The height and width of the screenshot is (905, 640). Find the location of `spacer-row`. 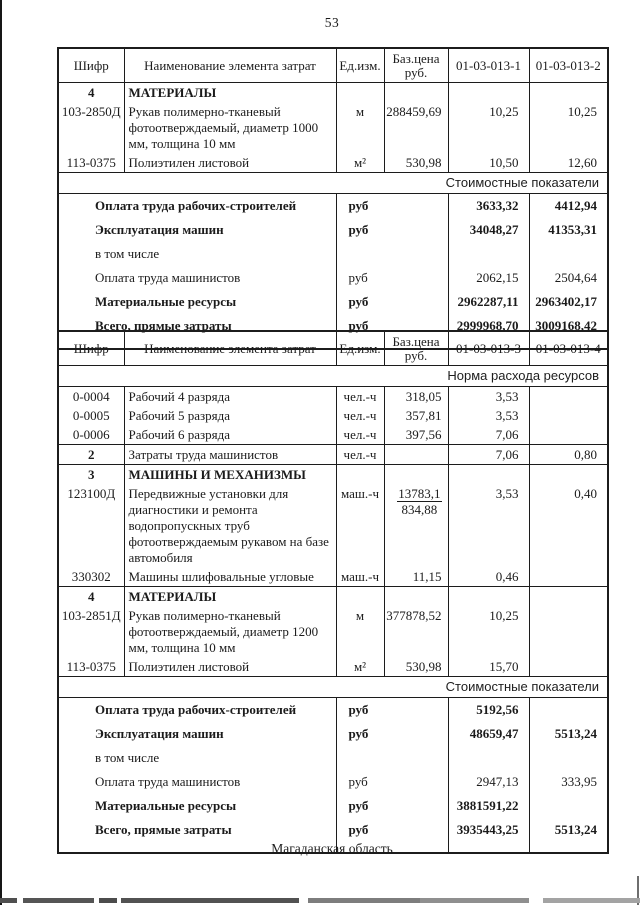

spacer-row is located at coordinates (333, 847).